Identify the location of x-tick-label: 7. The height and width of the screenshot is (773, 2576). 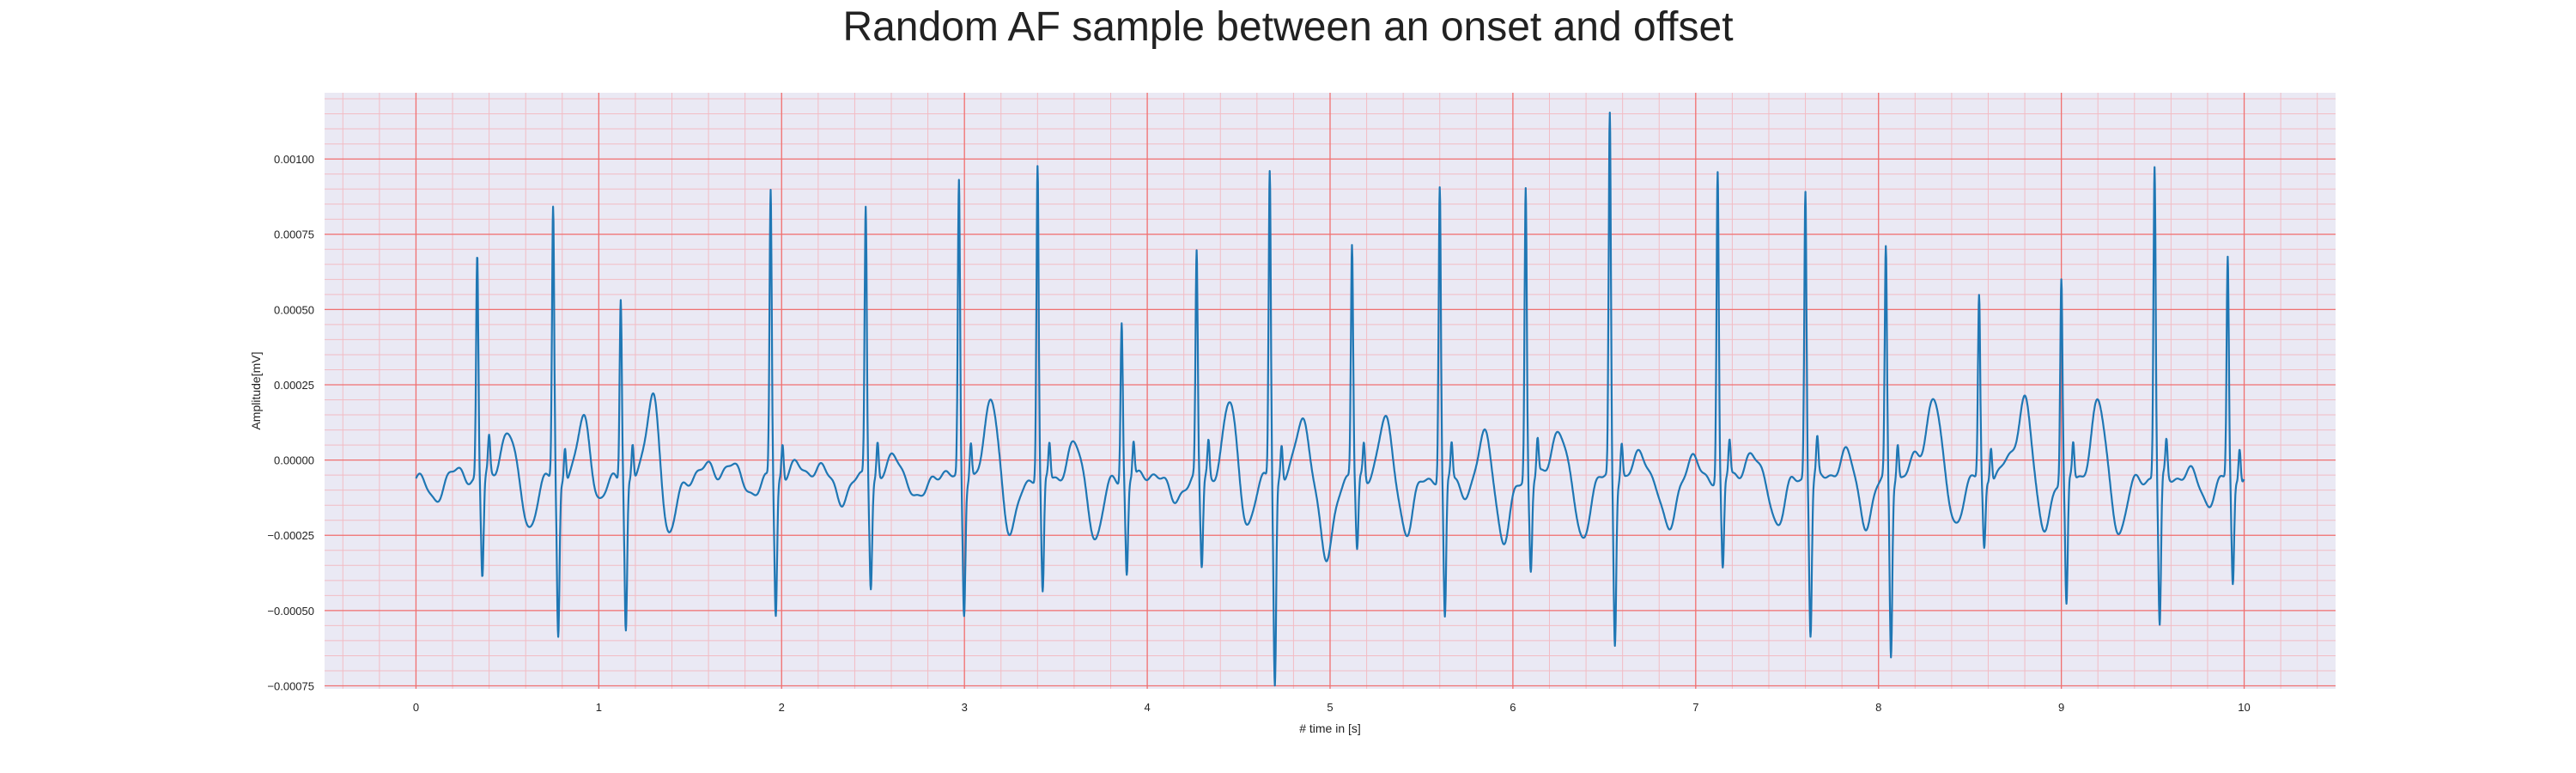
(1695, 707).